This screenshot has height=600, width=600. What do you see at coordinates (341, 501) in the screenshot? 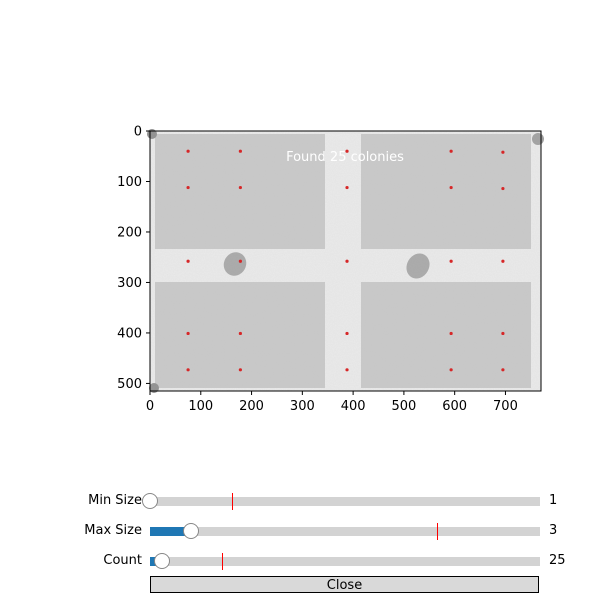
I see `min-size-track` at bounding box center [341, 501].